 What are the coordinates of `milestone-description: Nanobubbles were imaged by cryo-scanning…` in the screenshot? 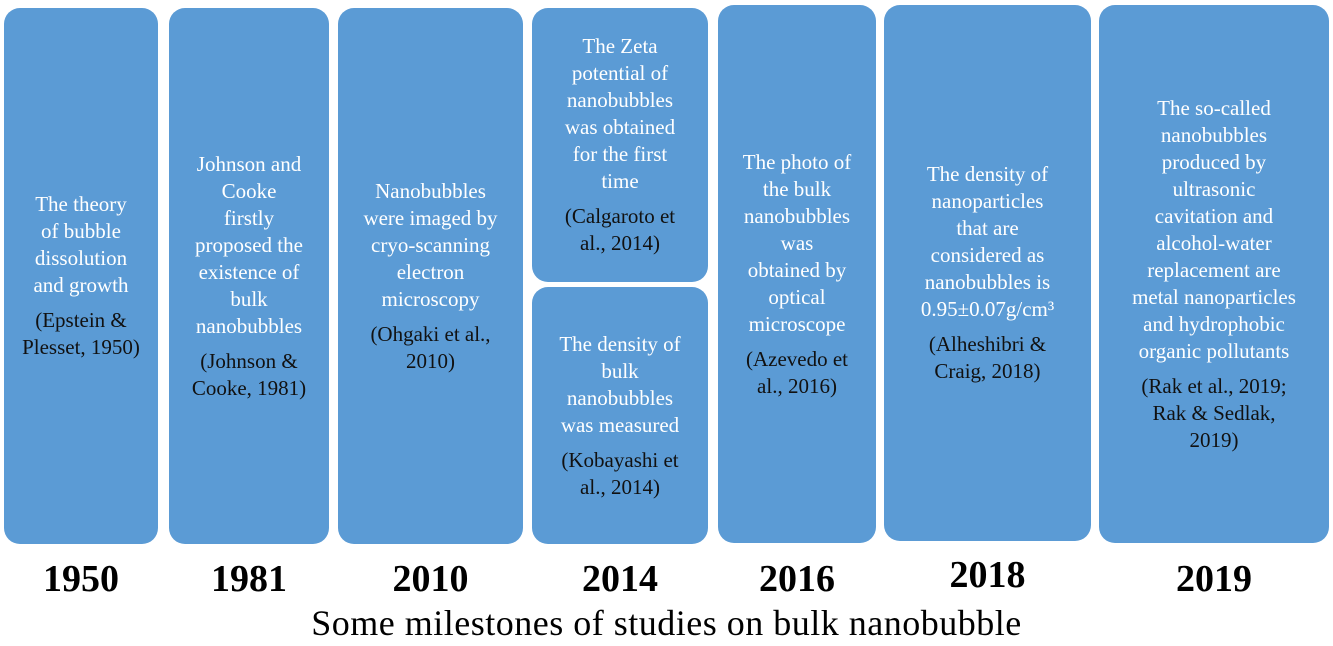 It's located at (430, 244).